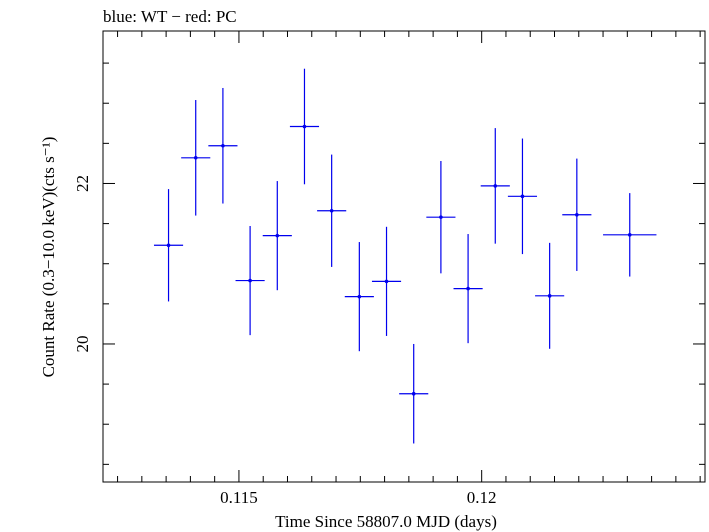  I want to click on chart-title: blue: WT − red: PC, so click(170, 16).